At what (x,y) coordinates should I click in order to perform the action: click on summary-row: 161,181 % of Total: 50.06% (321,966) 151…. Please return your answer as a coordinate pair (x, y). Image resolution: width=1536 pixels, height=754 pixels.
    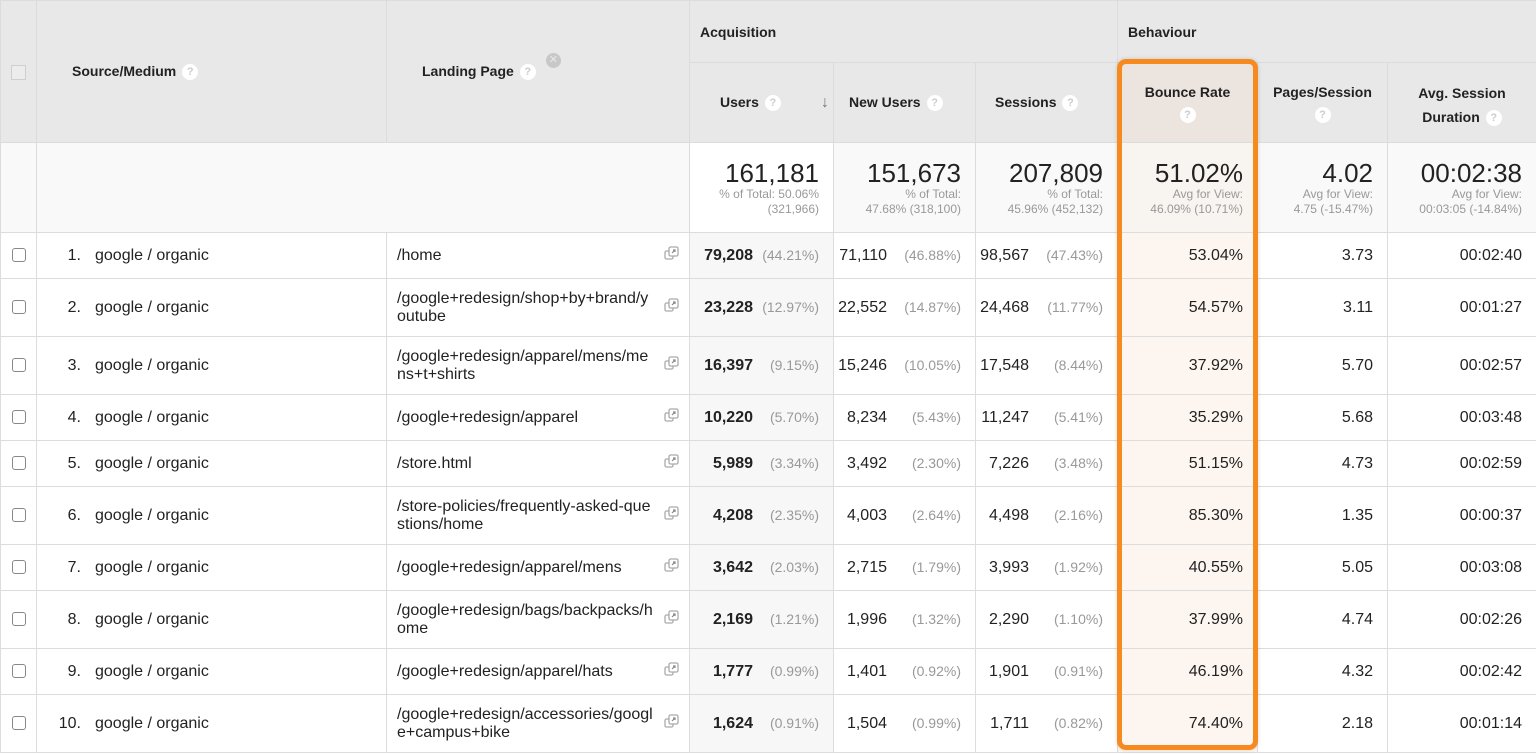
    Looking at the image, I should click on (768, 187).